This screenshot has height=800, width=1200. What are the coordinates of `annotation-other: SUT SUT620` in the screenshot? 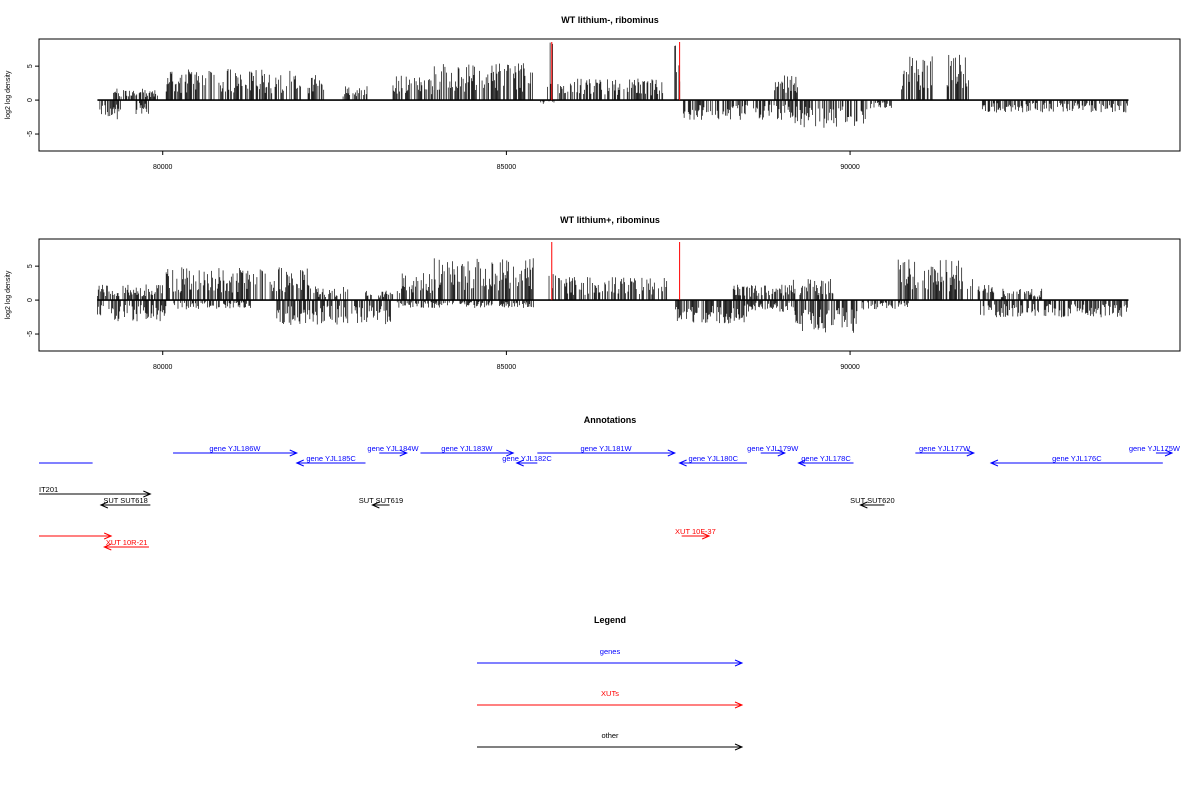 It's located at (872, 502).